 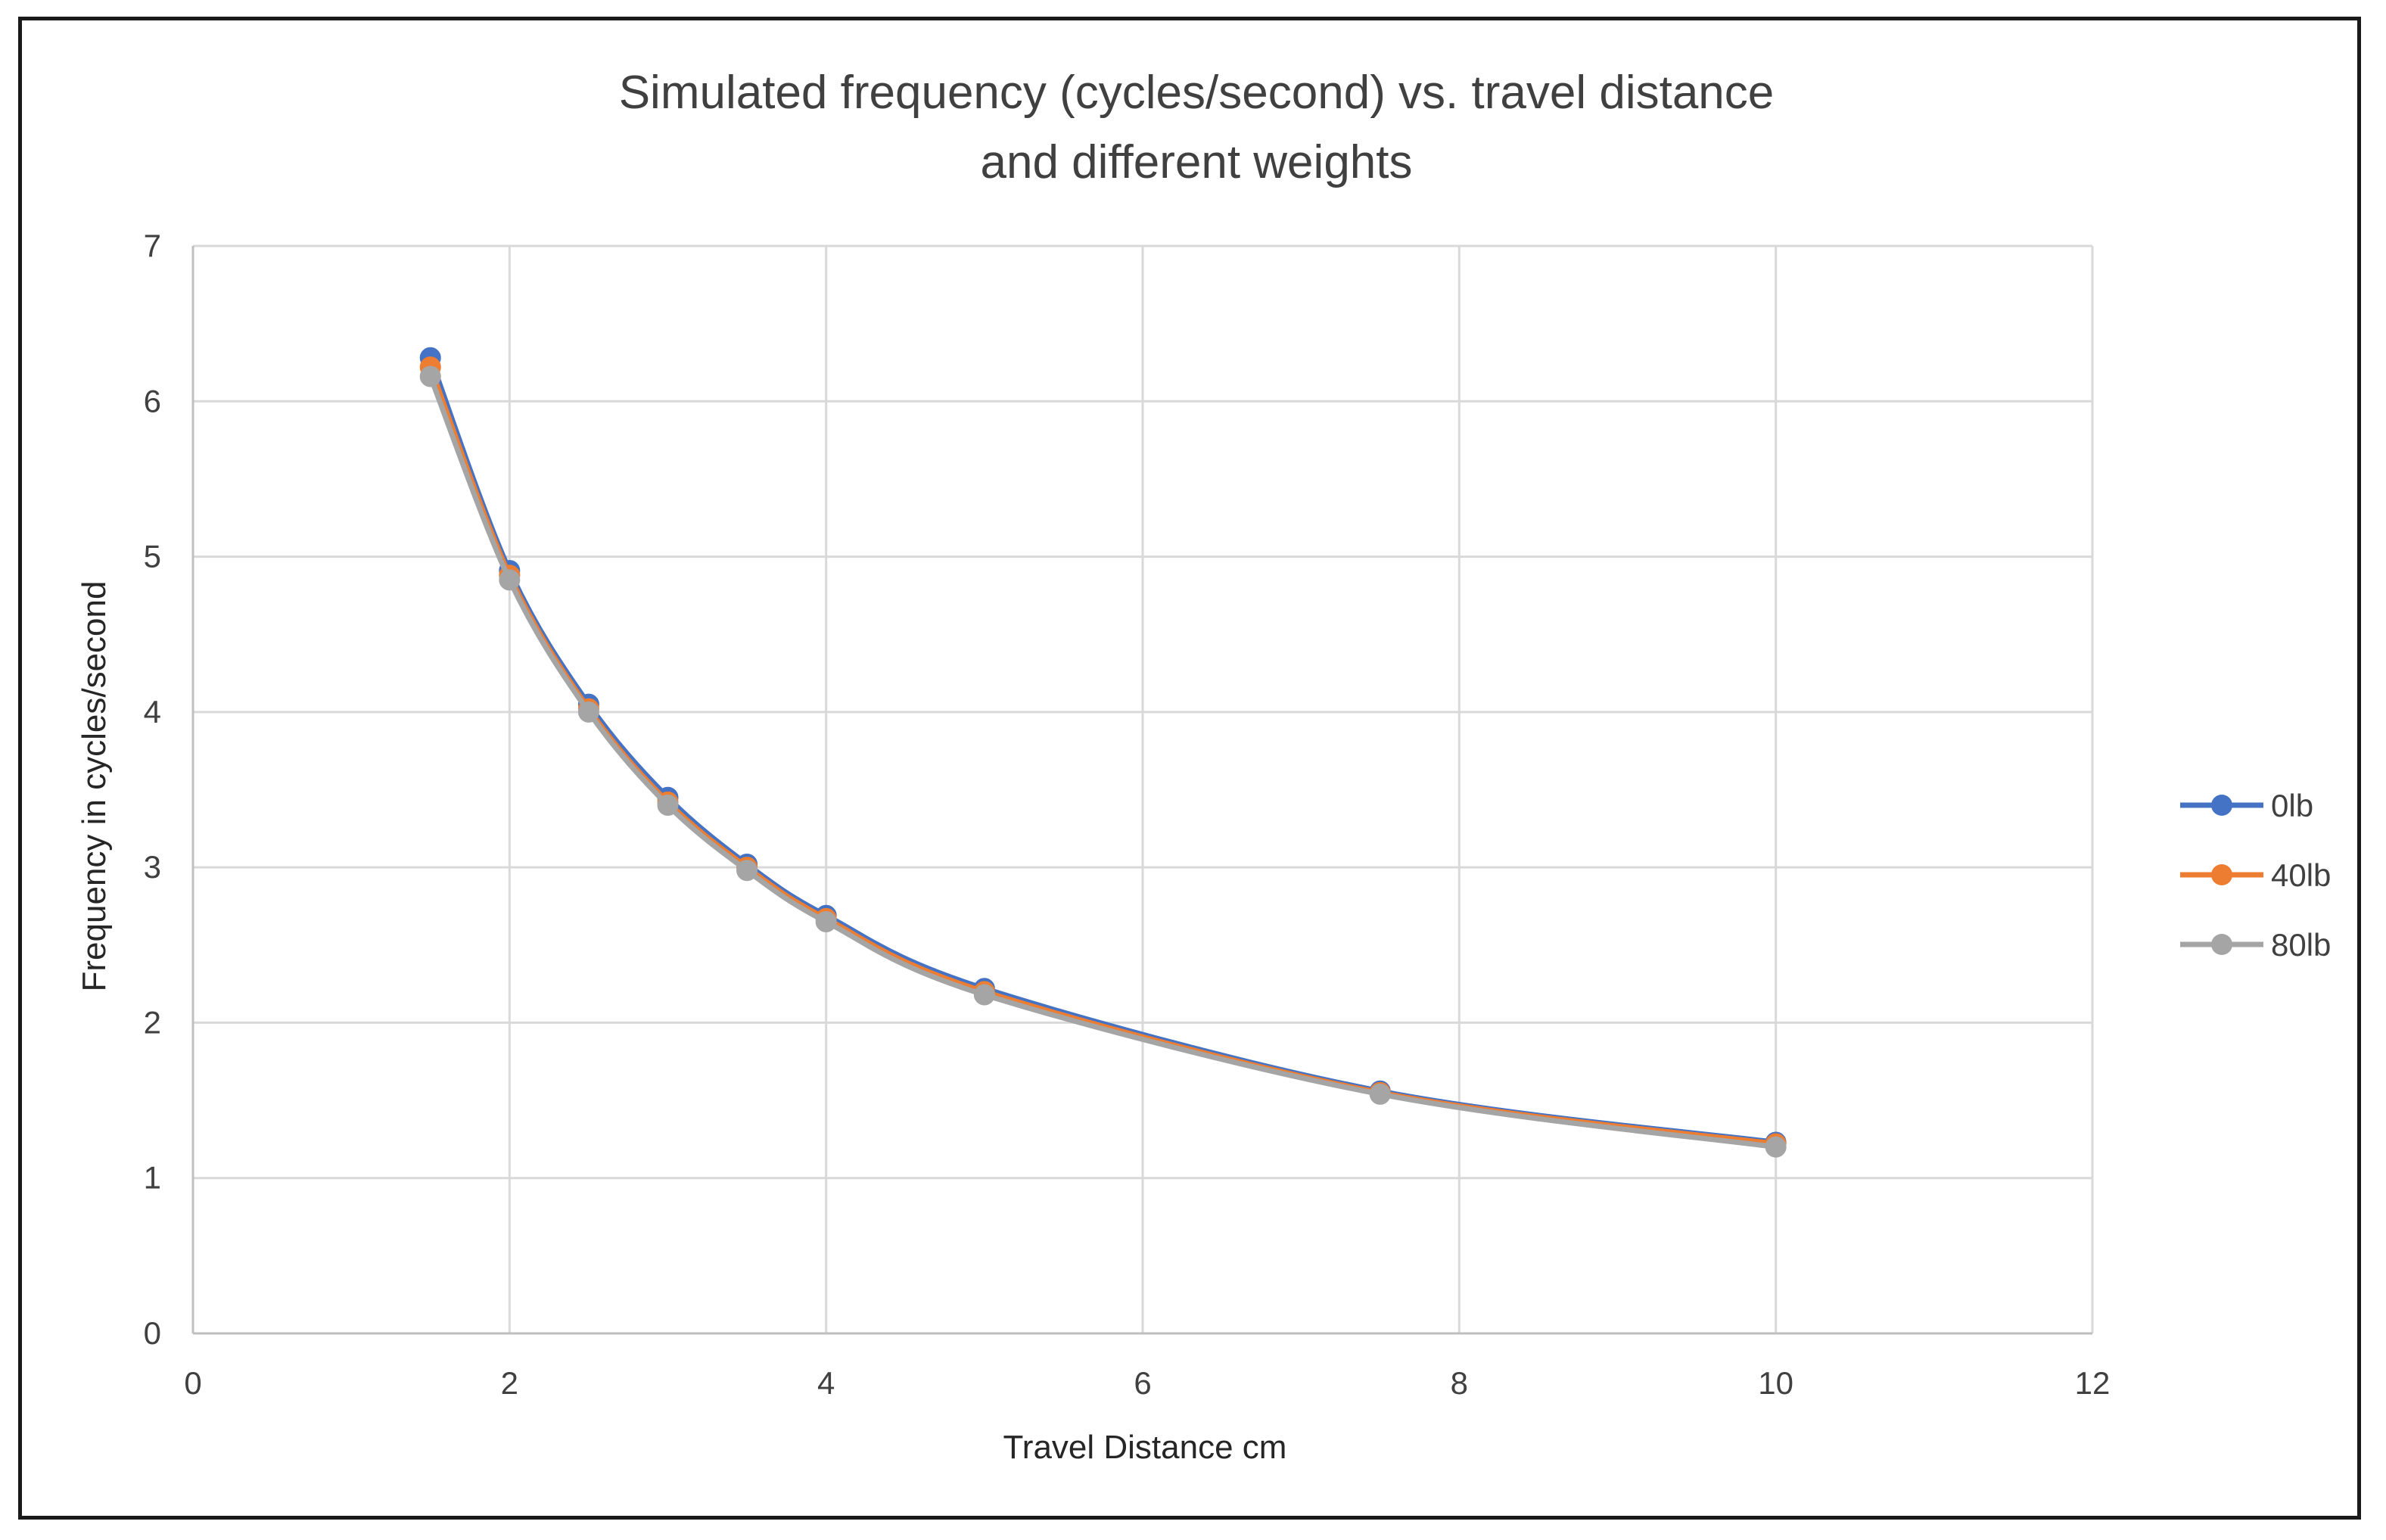 I want to click on chart-title-line: and different weights, so click(x=1196, y=162).